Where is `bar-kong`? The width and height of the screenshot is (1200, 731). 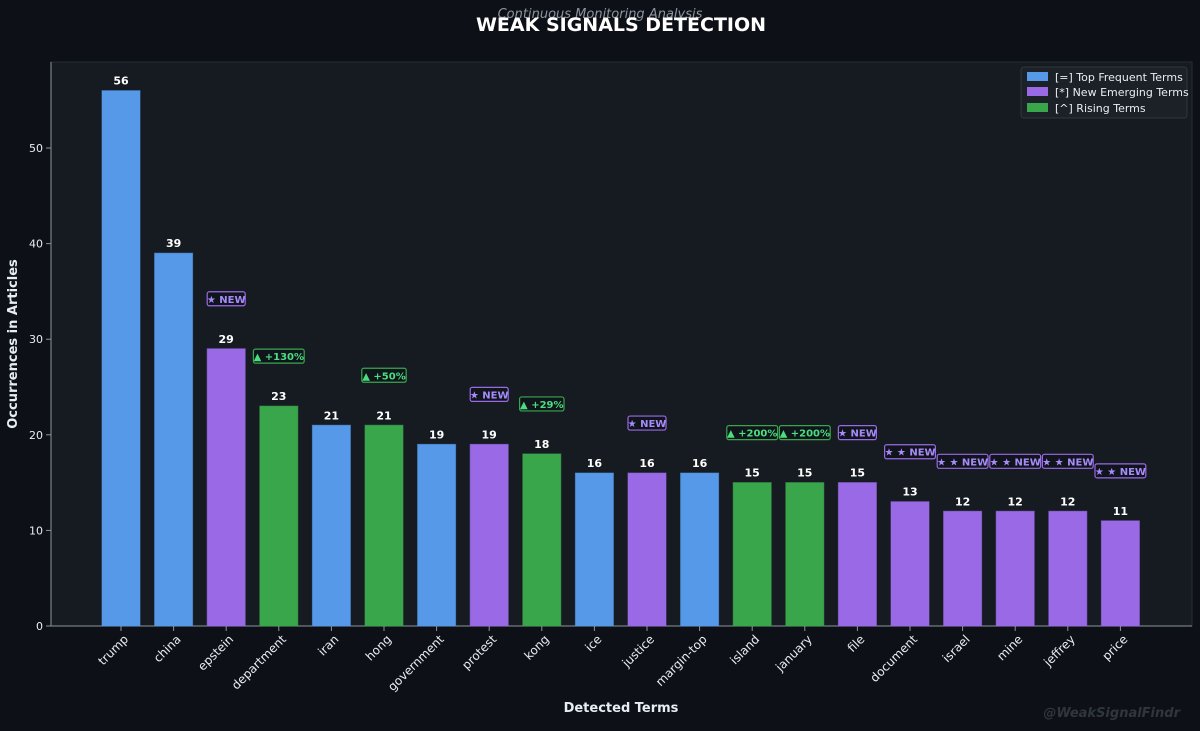
bar-kong is located at coordinates (542, 540).